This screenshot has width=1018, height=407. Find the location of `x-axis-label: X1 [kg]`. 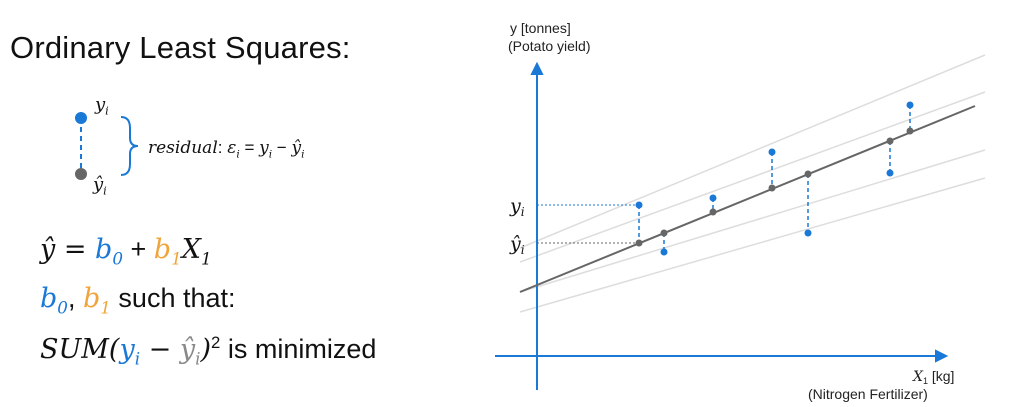

x-axis-label: X1 [kg] is located at coordinates (933, 377).